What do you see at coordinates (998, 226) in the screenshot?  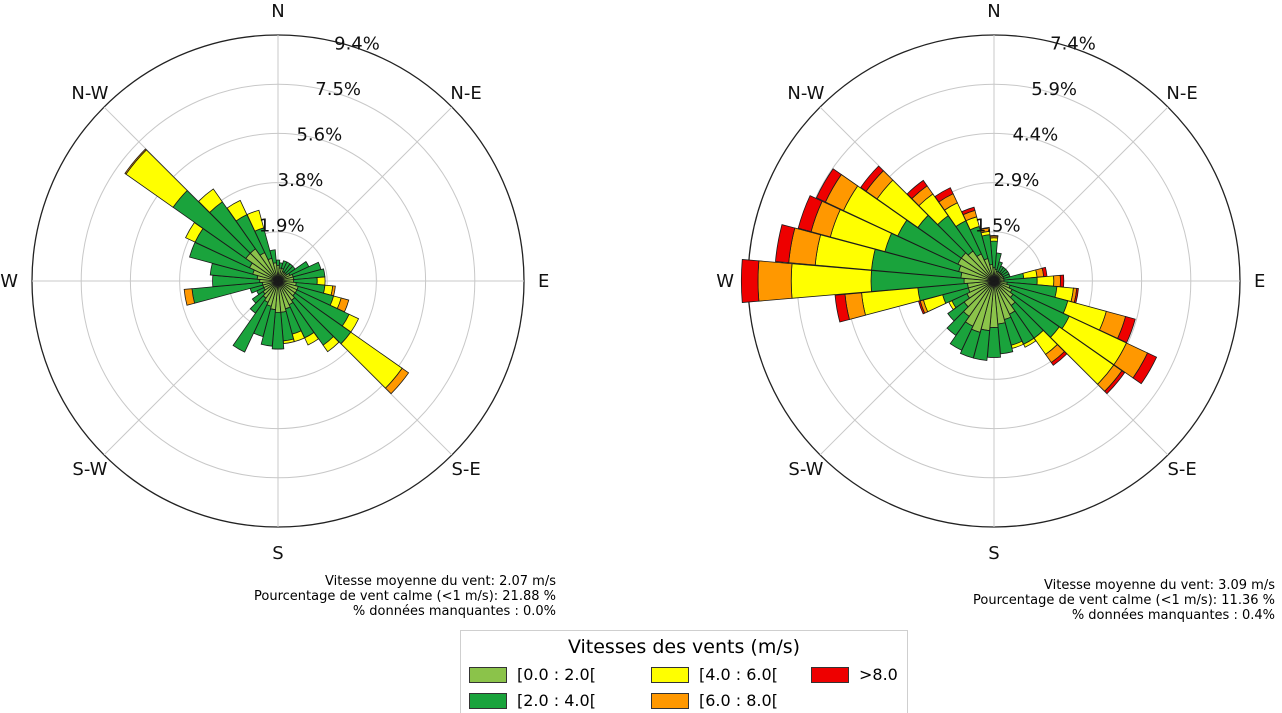 I see `ring-label: 1.5%` at bounding box center [998, 226].